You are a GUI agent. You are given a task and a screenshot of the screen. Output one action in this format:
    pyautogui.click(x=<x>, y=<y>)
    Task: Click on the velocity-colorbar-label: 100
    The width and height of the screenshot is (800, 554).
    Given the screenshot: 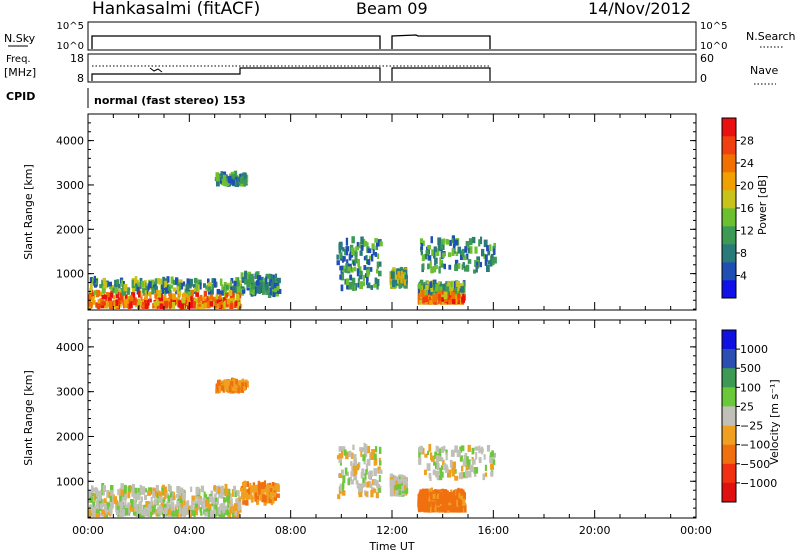 What is the action you would take?
    pyautogui.click(x=750, y=387)
    